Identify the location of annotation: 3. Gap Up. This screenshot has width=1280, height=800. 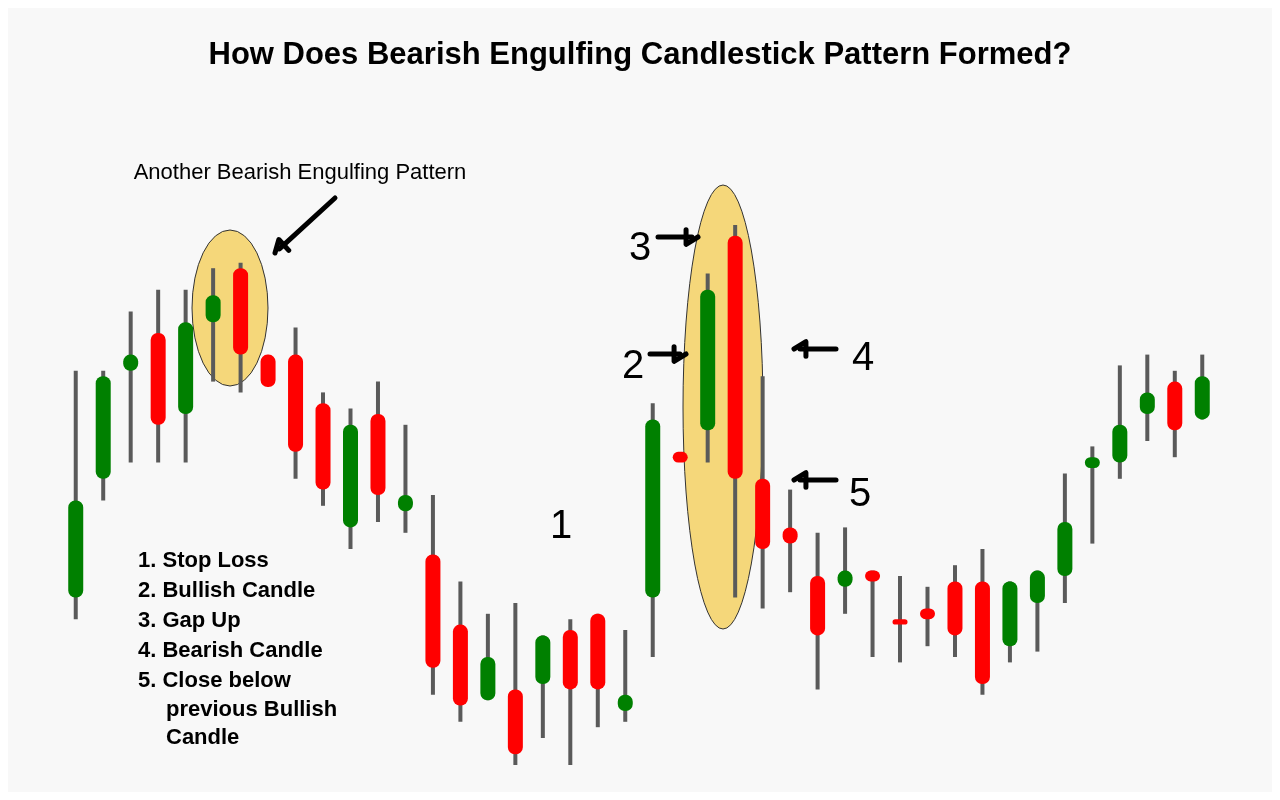
(189, 620).